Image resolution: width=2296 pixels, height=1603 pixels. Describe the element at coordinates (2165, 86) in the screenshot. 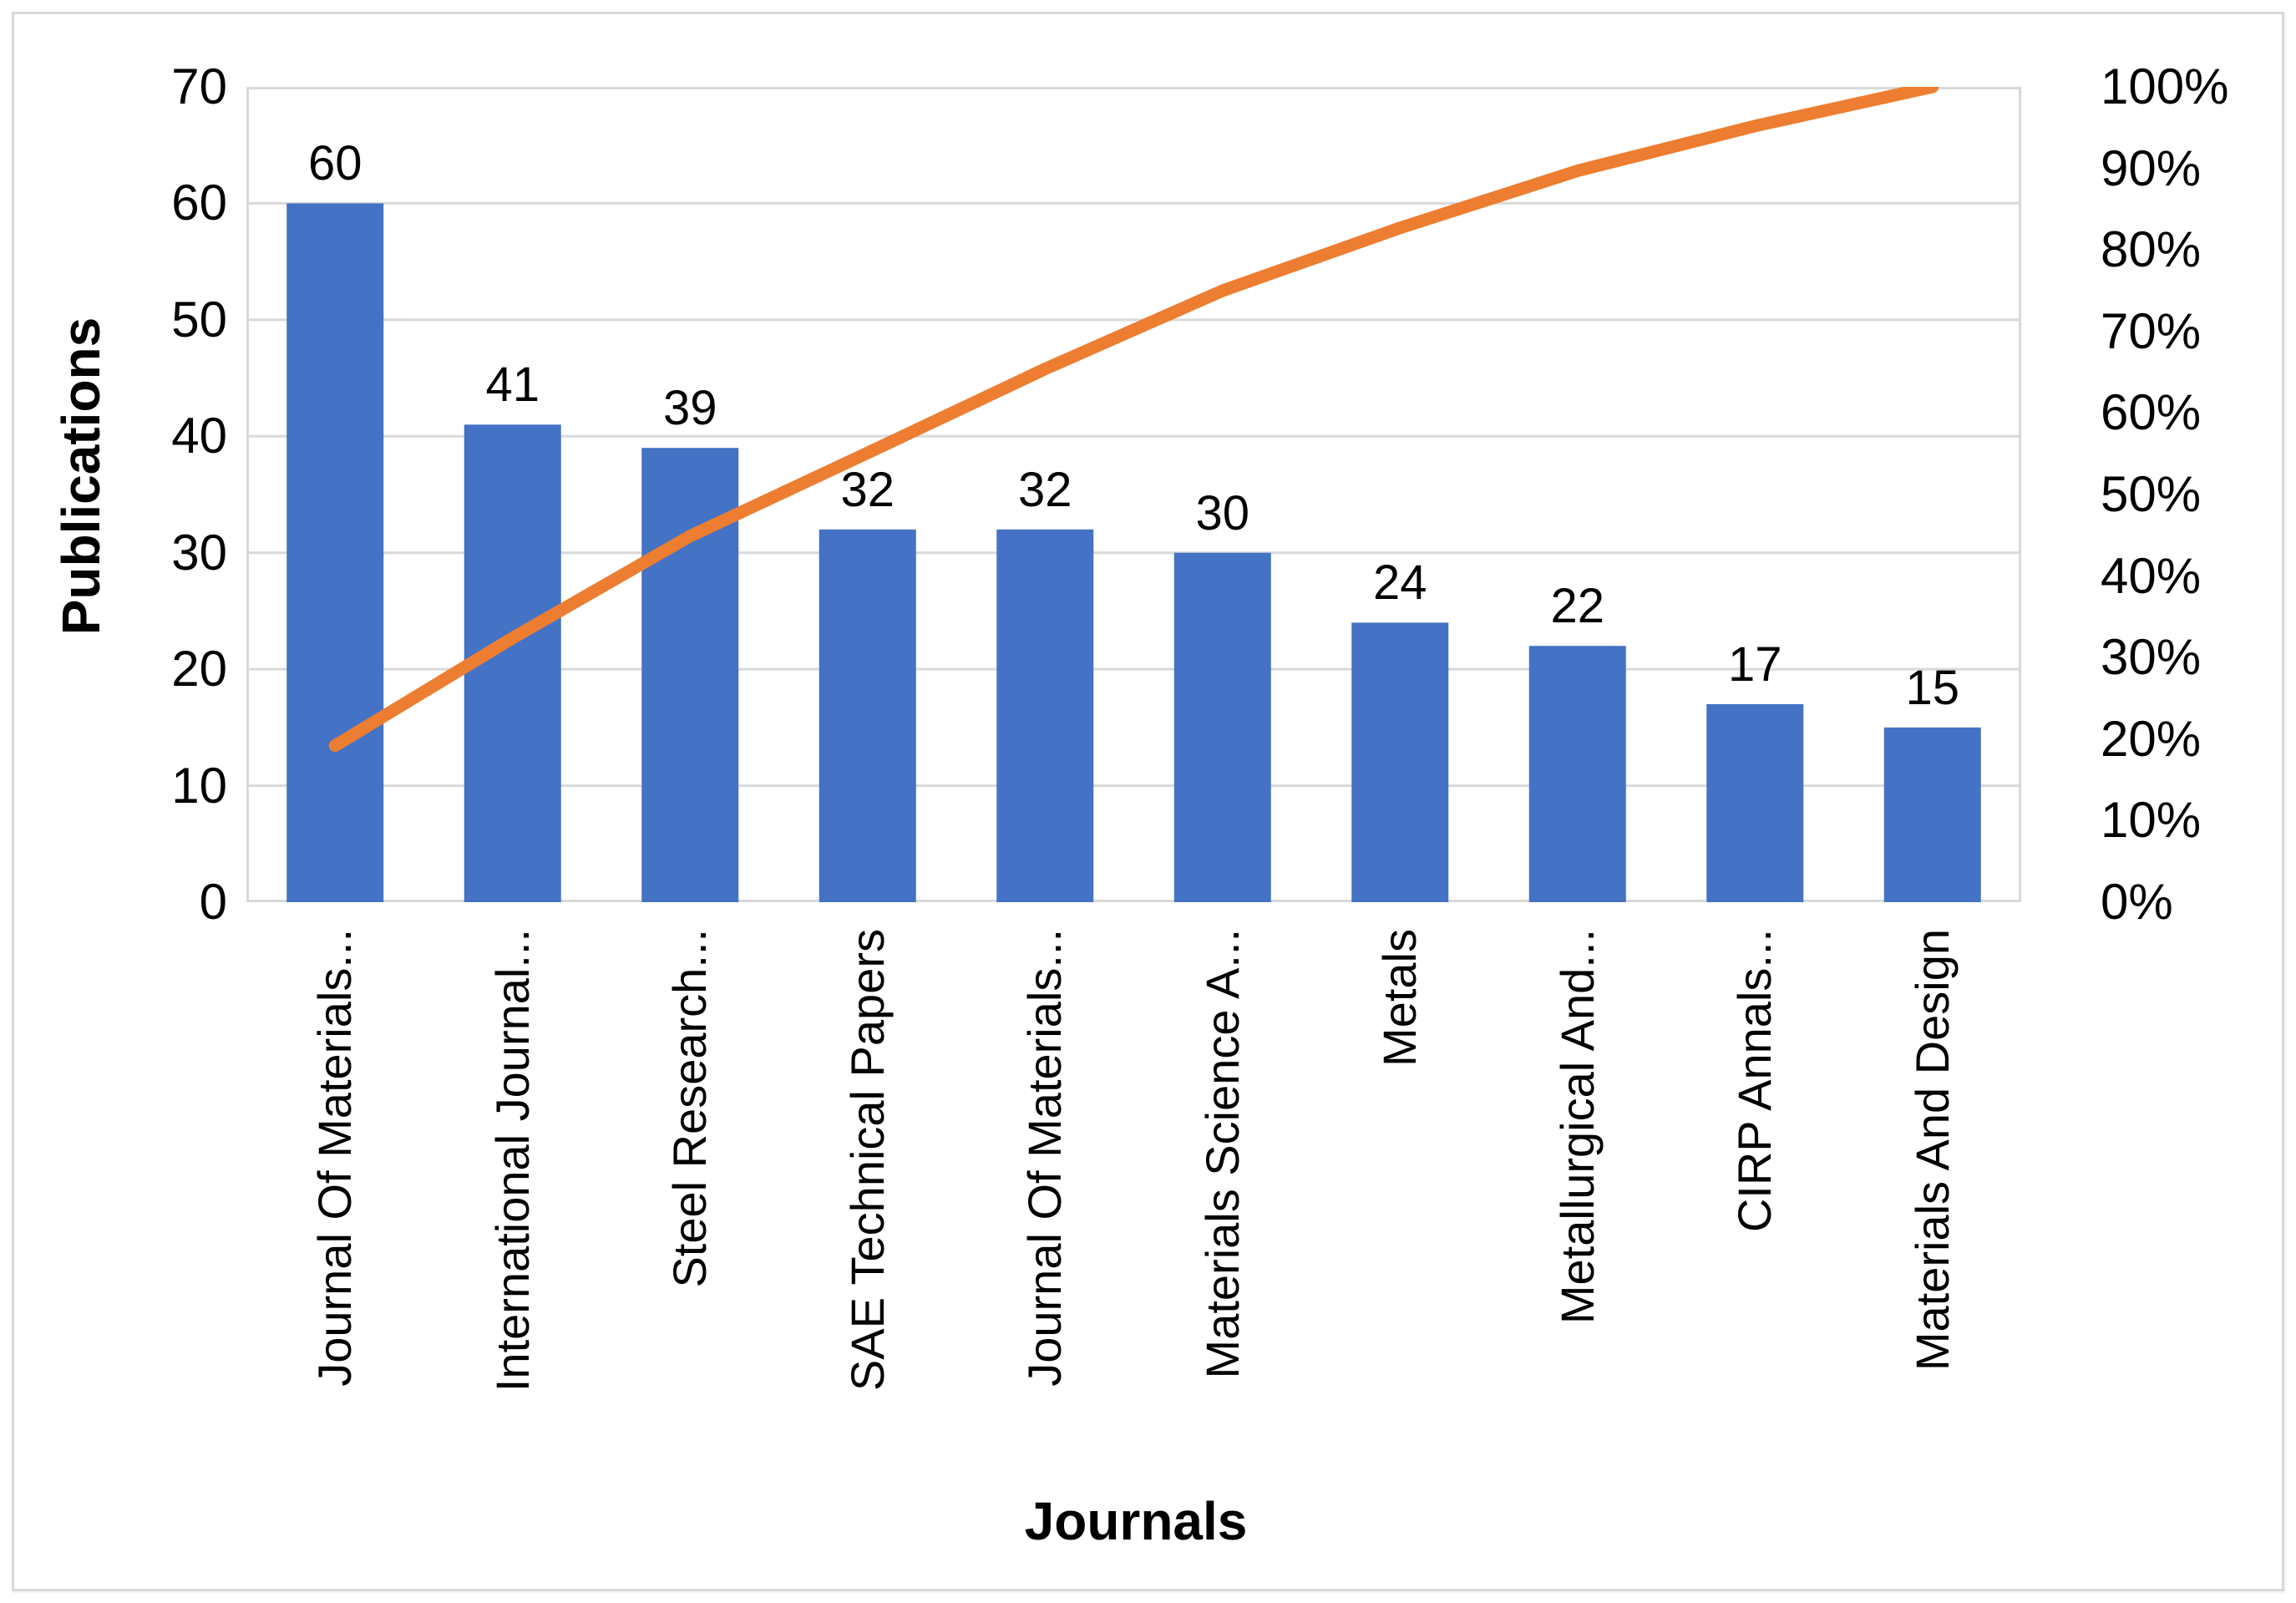

I see `right-axis-tick-100pct: 100%` at that location.